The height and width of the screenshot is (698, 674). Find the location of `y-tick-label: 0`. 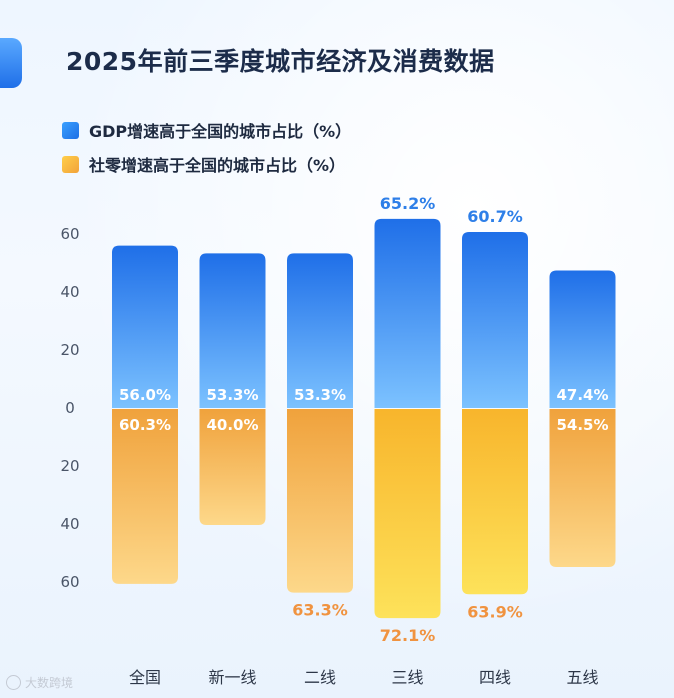

y-tick-label: 0 is located at coordinates (70, 408).